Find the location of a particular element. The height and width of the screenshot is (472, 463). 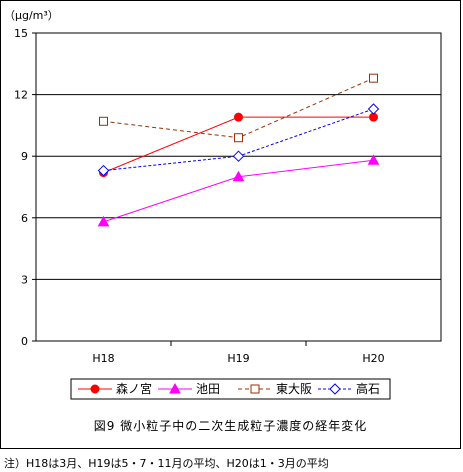

y-tick-label: 9 is located at coordinates (24, 156).